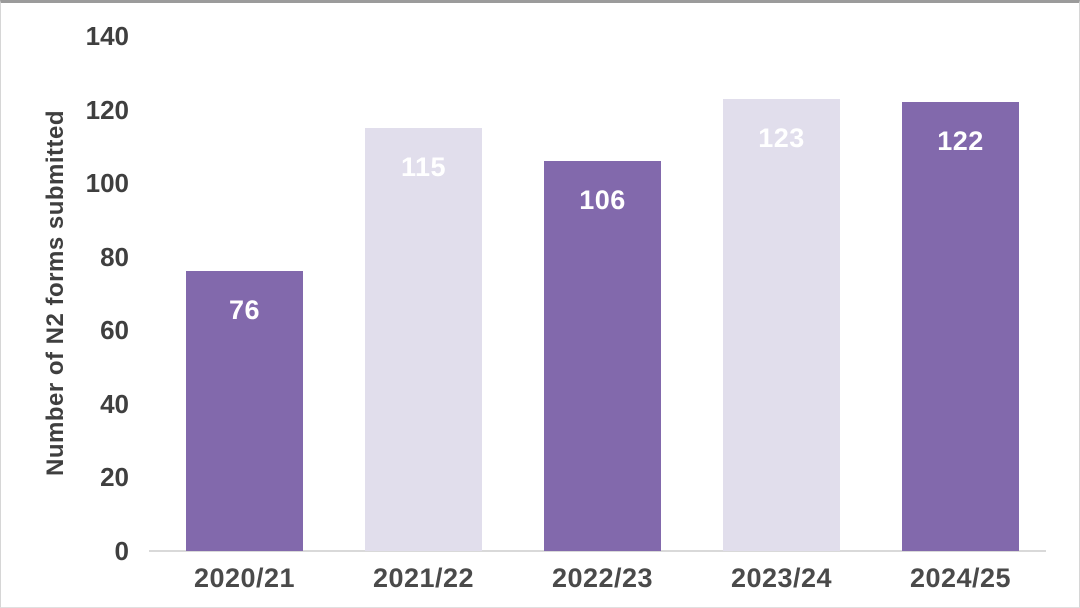 The width and height of the screenshot is (1080, 608). Describe the element at coordinates (960, 141) in the screenshot. I see `bar-value-label: 122` at that location.